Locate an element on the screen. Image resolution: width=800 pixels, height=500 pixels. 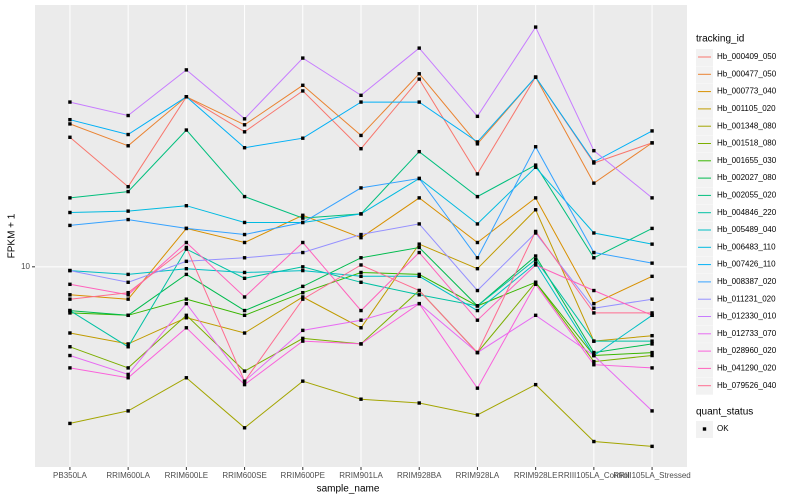
legend-label: Hb_002027_080 is located at coordinates (747, 177).